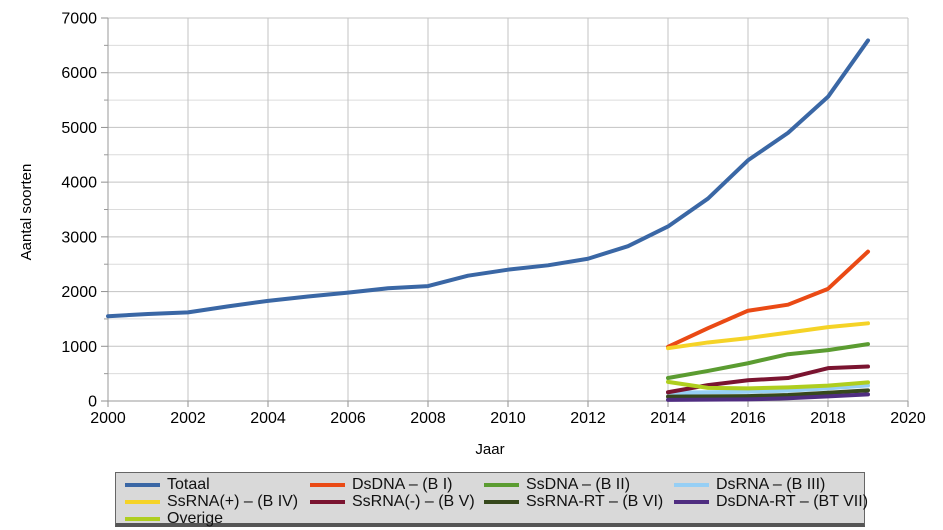  I want to click on legend-label: DsDNA-RT – (BT VII), so click(792, 501).